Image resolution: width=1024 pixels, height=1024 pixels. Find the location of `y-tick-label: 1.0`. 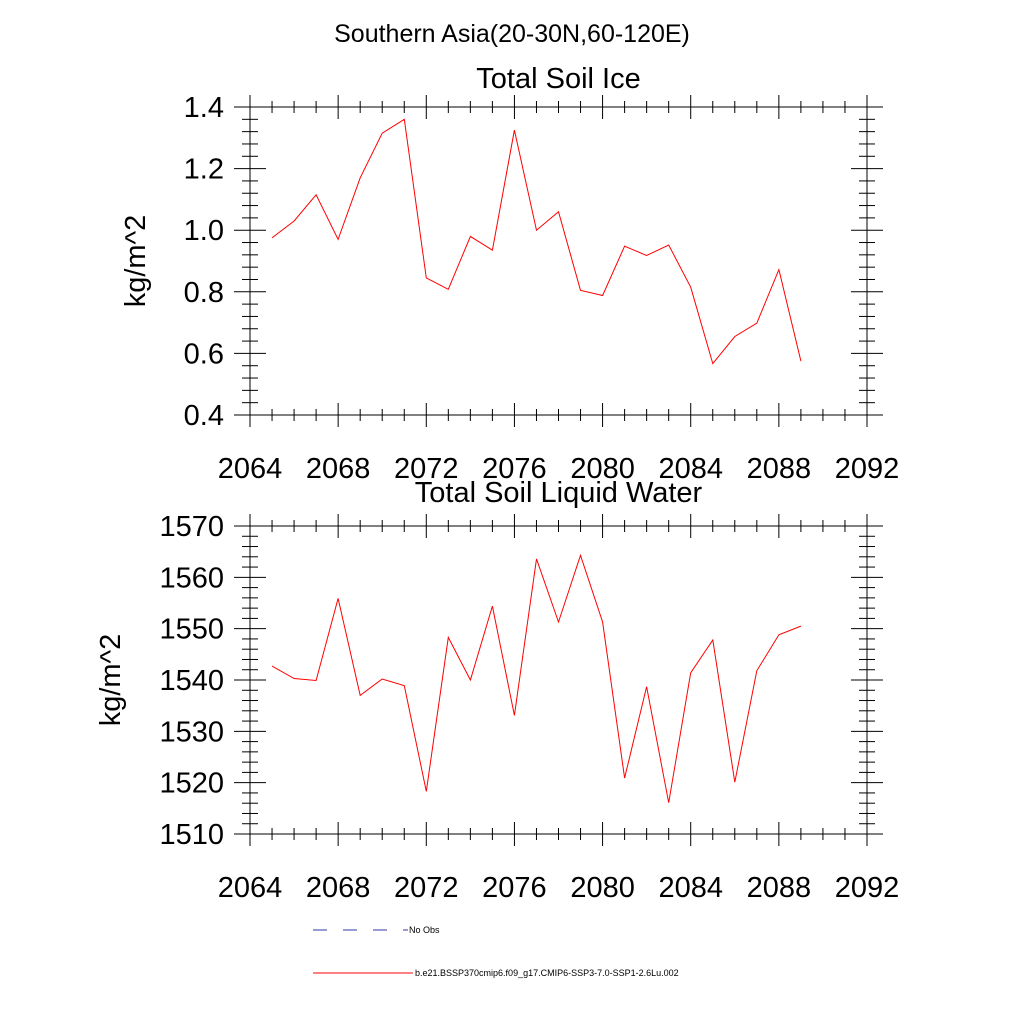

y-tick-label: 1.0 is located at coordinates (204, 231).